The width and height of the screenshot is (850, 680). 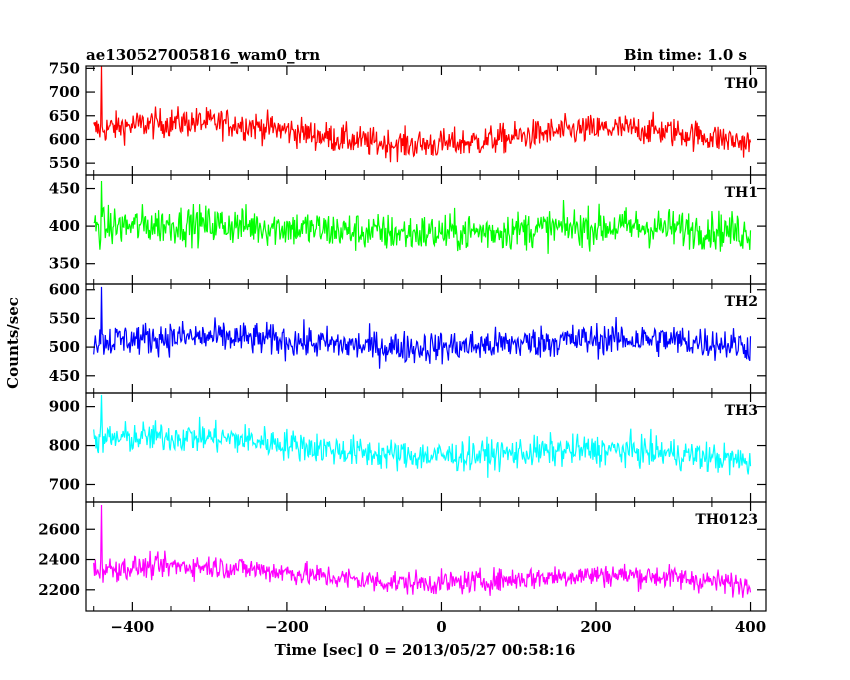 What do you see at coordinates (64, 226) in the screenshot?
I see `y-tick-label: 400` at bounding box center [64, 226].